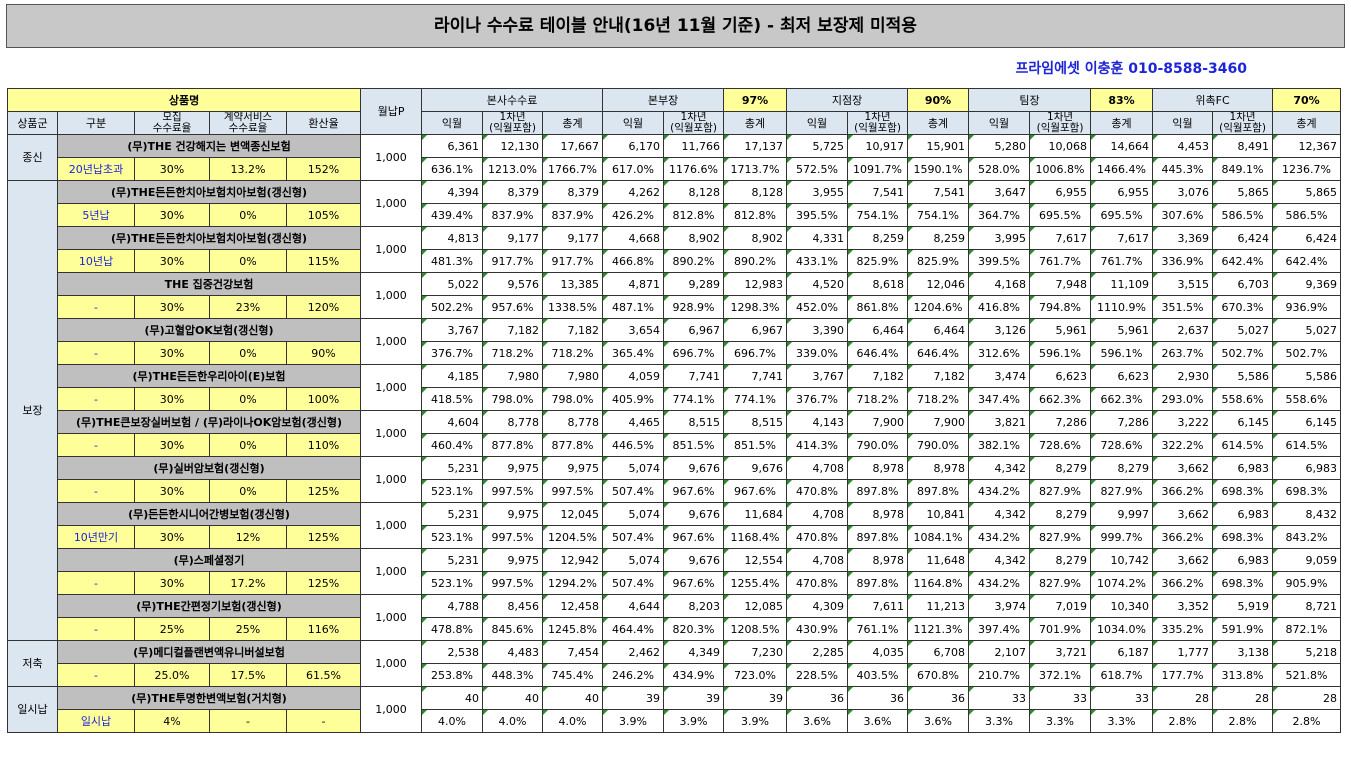 The height and width of the screenshot is (777, 1351). What do you see at coordinates (817, 215) in the screenshot?
I see `rate-cell: 395.5%` at bounding box center [817, 215].